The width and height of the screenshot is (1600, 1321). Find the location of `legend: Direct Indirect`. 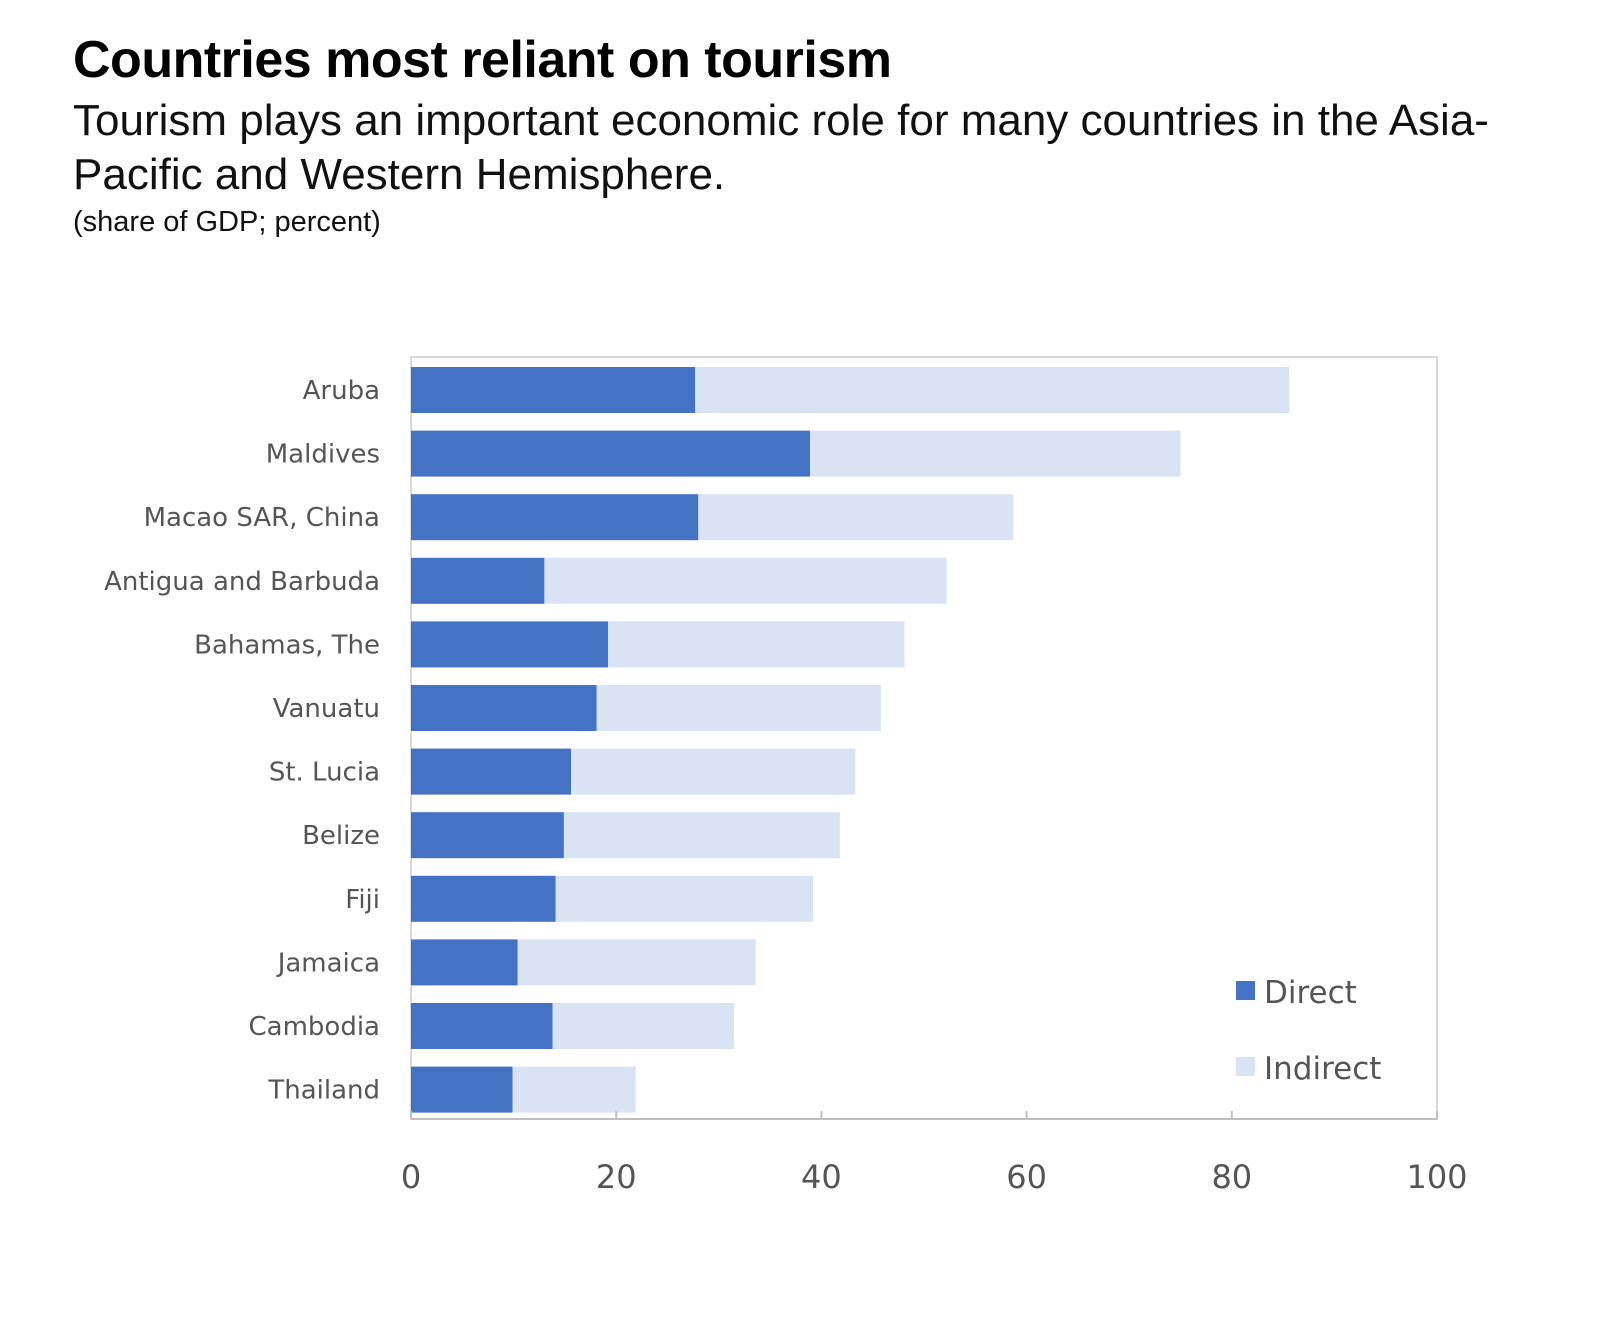

legend: Direct Indirect is located at coordinates (1308, 1031).